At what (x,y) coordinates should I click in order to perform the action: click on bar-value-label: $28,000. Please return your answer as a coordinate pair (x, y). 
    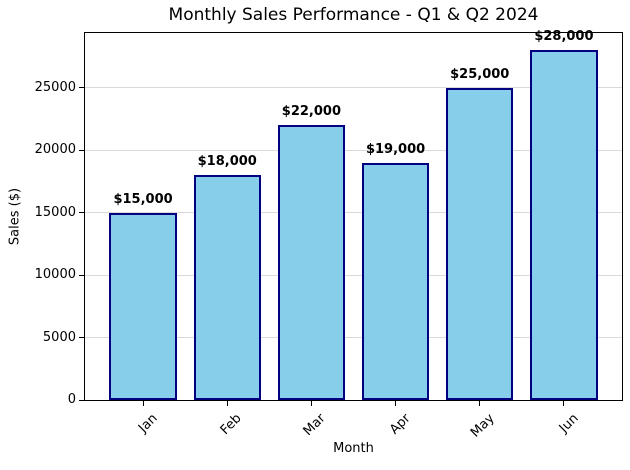
    Looking at the image, I should click on (564, 37).